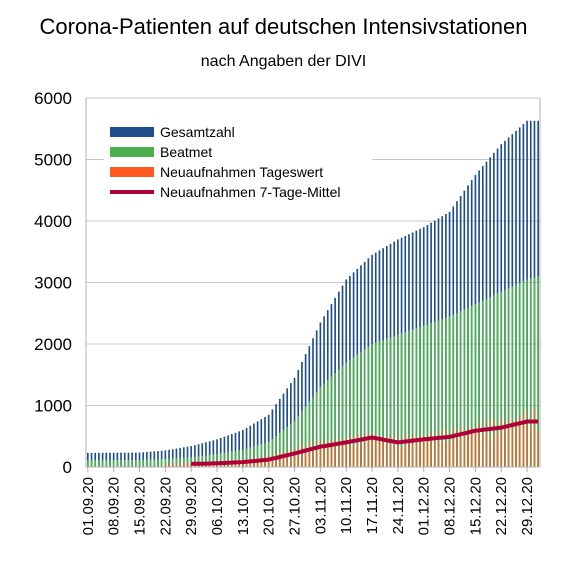 Image resolution: width=567 pixels, height=567 pixels. What do you see at coordinates (88, 506) in the screenshot?
I see `x-tick-label: 01.09.20` at bounding box center [88, 506].